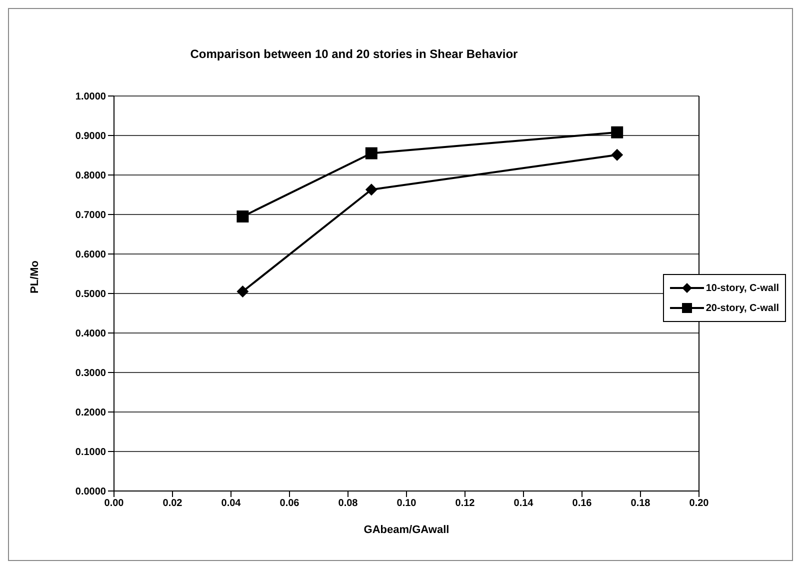 This screenshot has height=569, width=801. What do you see at coordinates (90, 374) in the screenshot?
I see `y-tick-label: 0.3000` at bounding box center [90, 374].